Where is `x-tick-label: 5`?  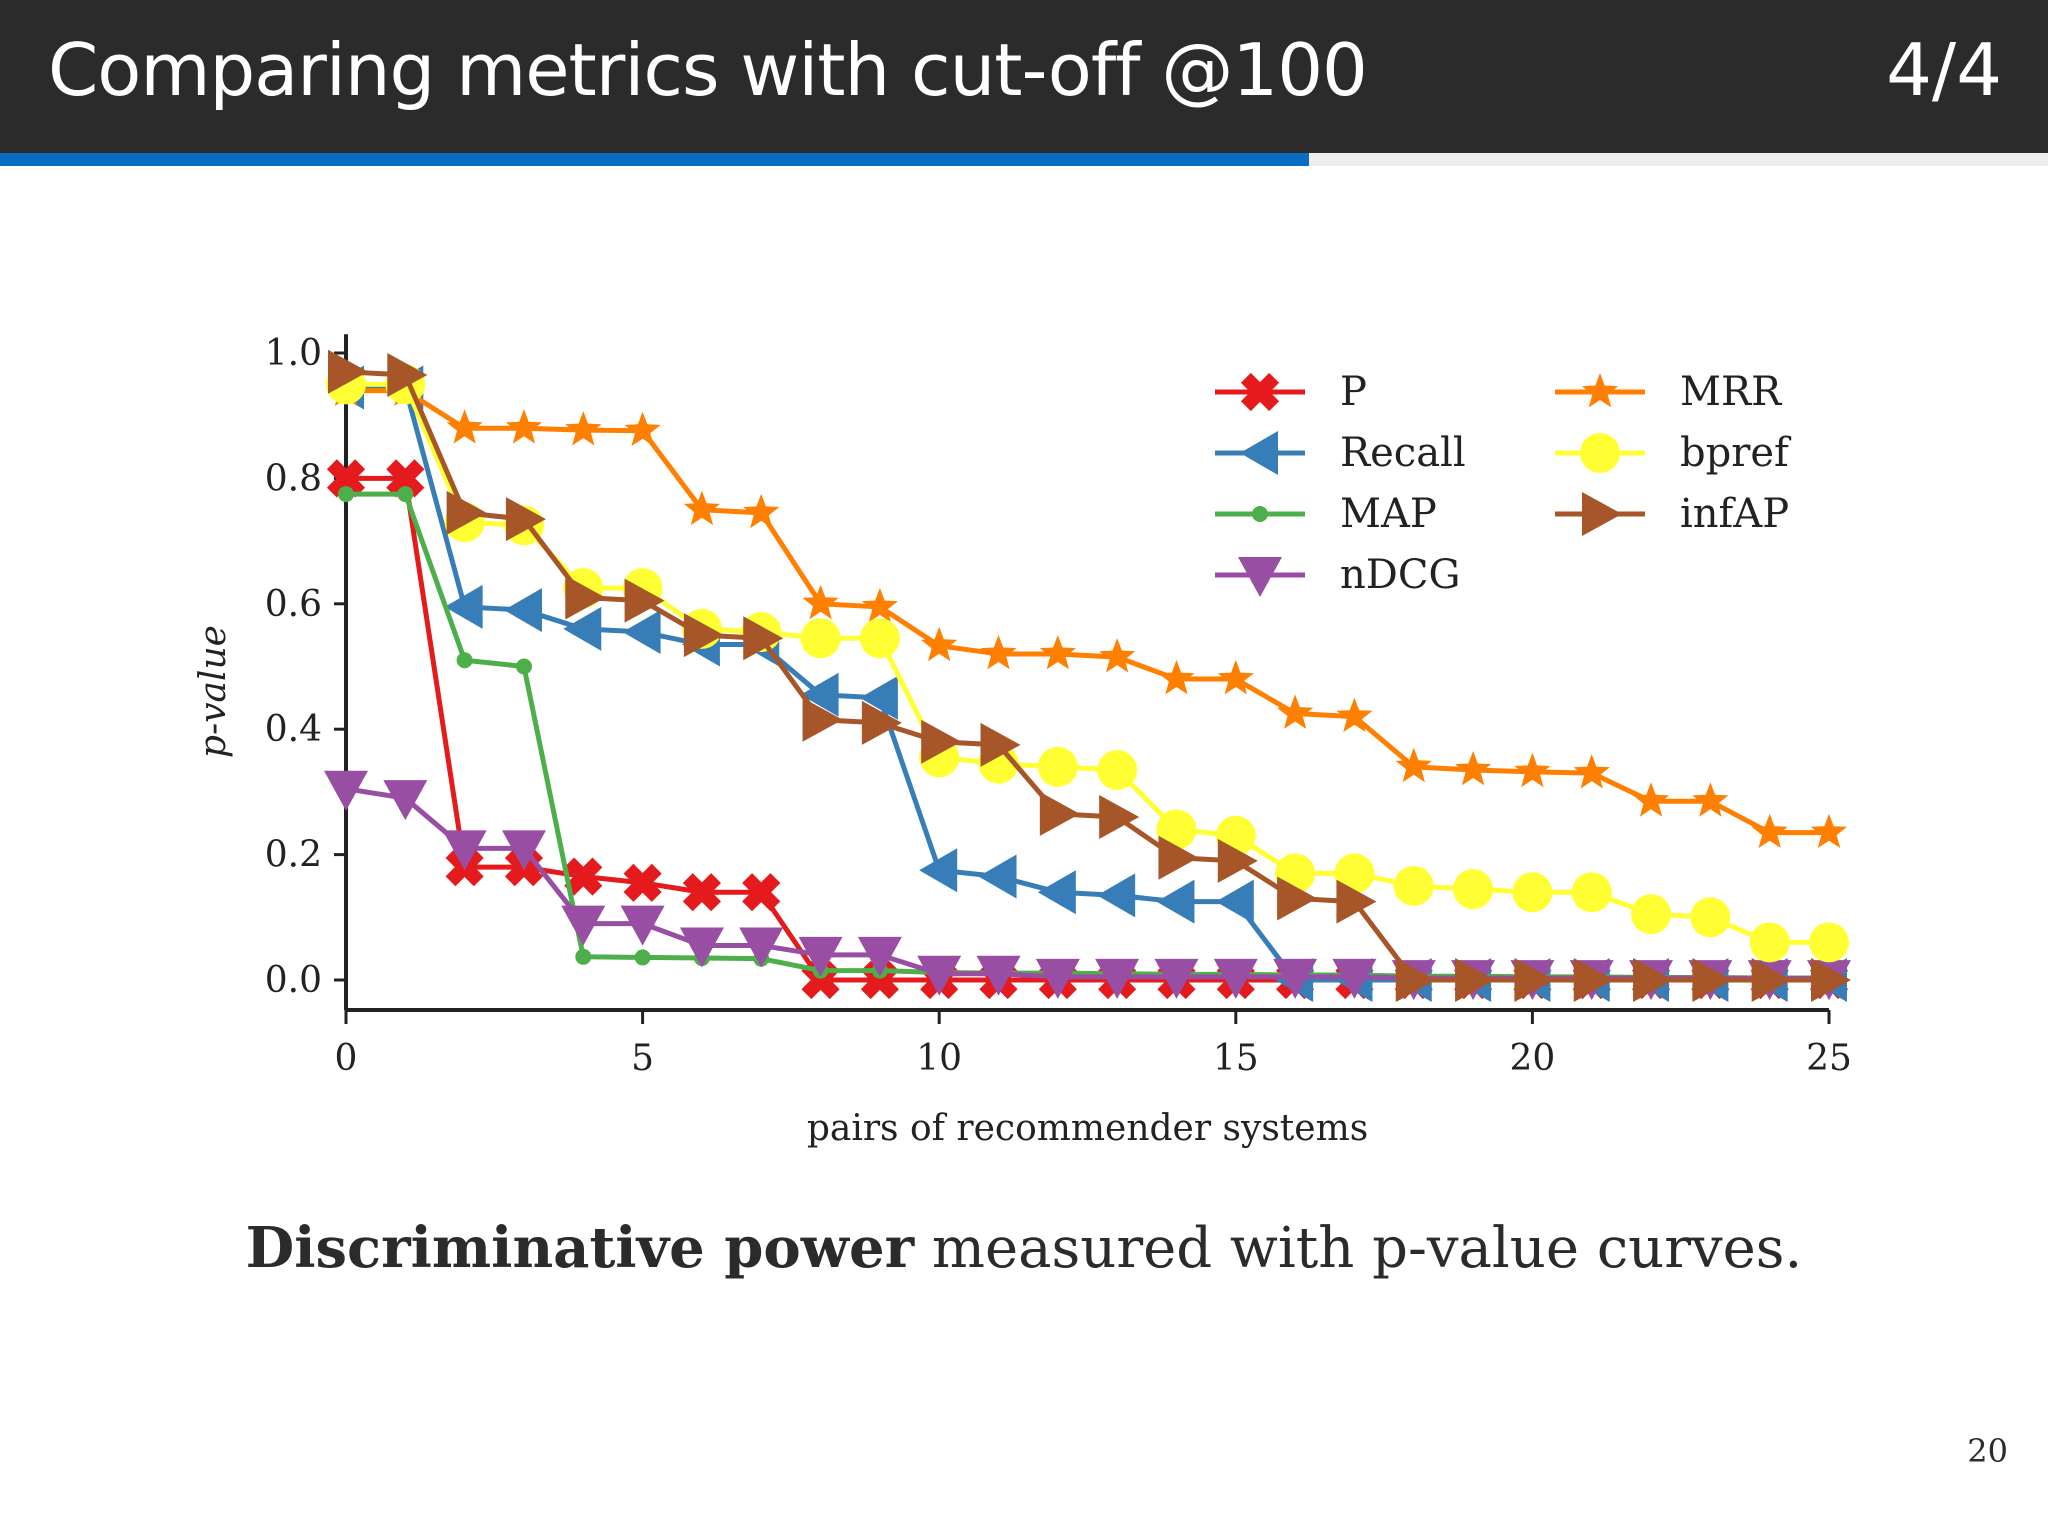
x-tick-label: 5 is located at coordinates (642, 1058).